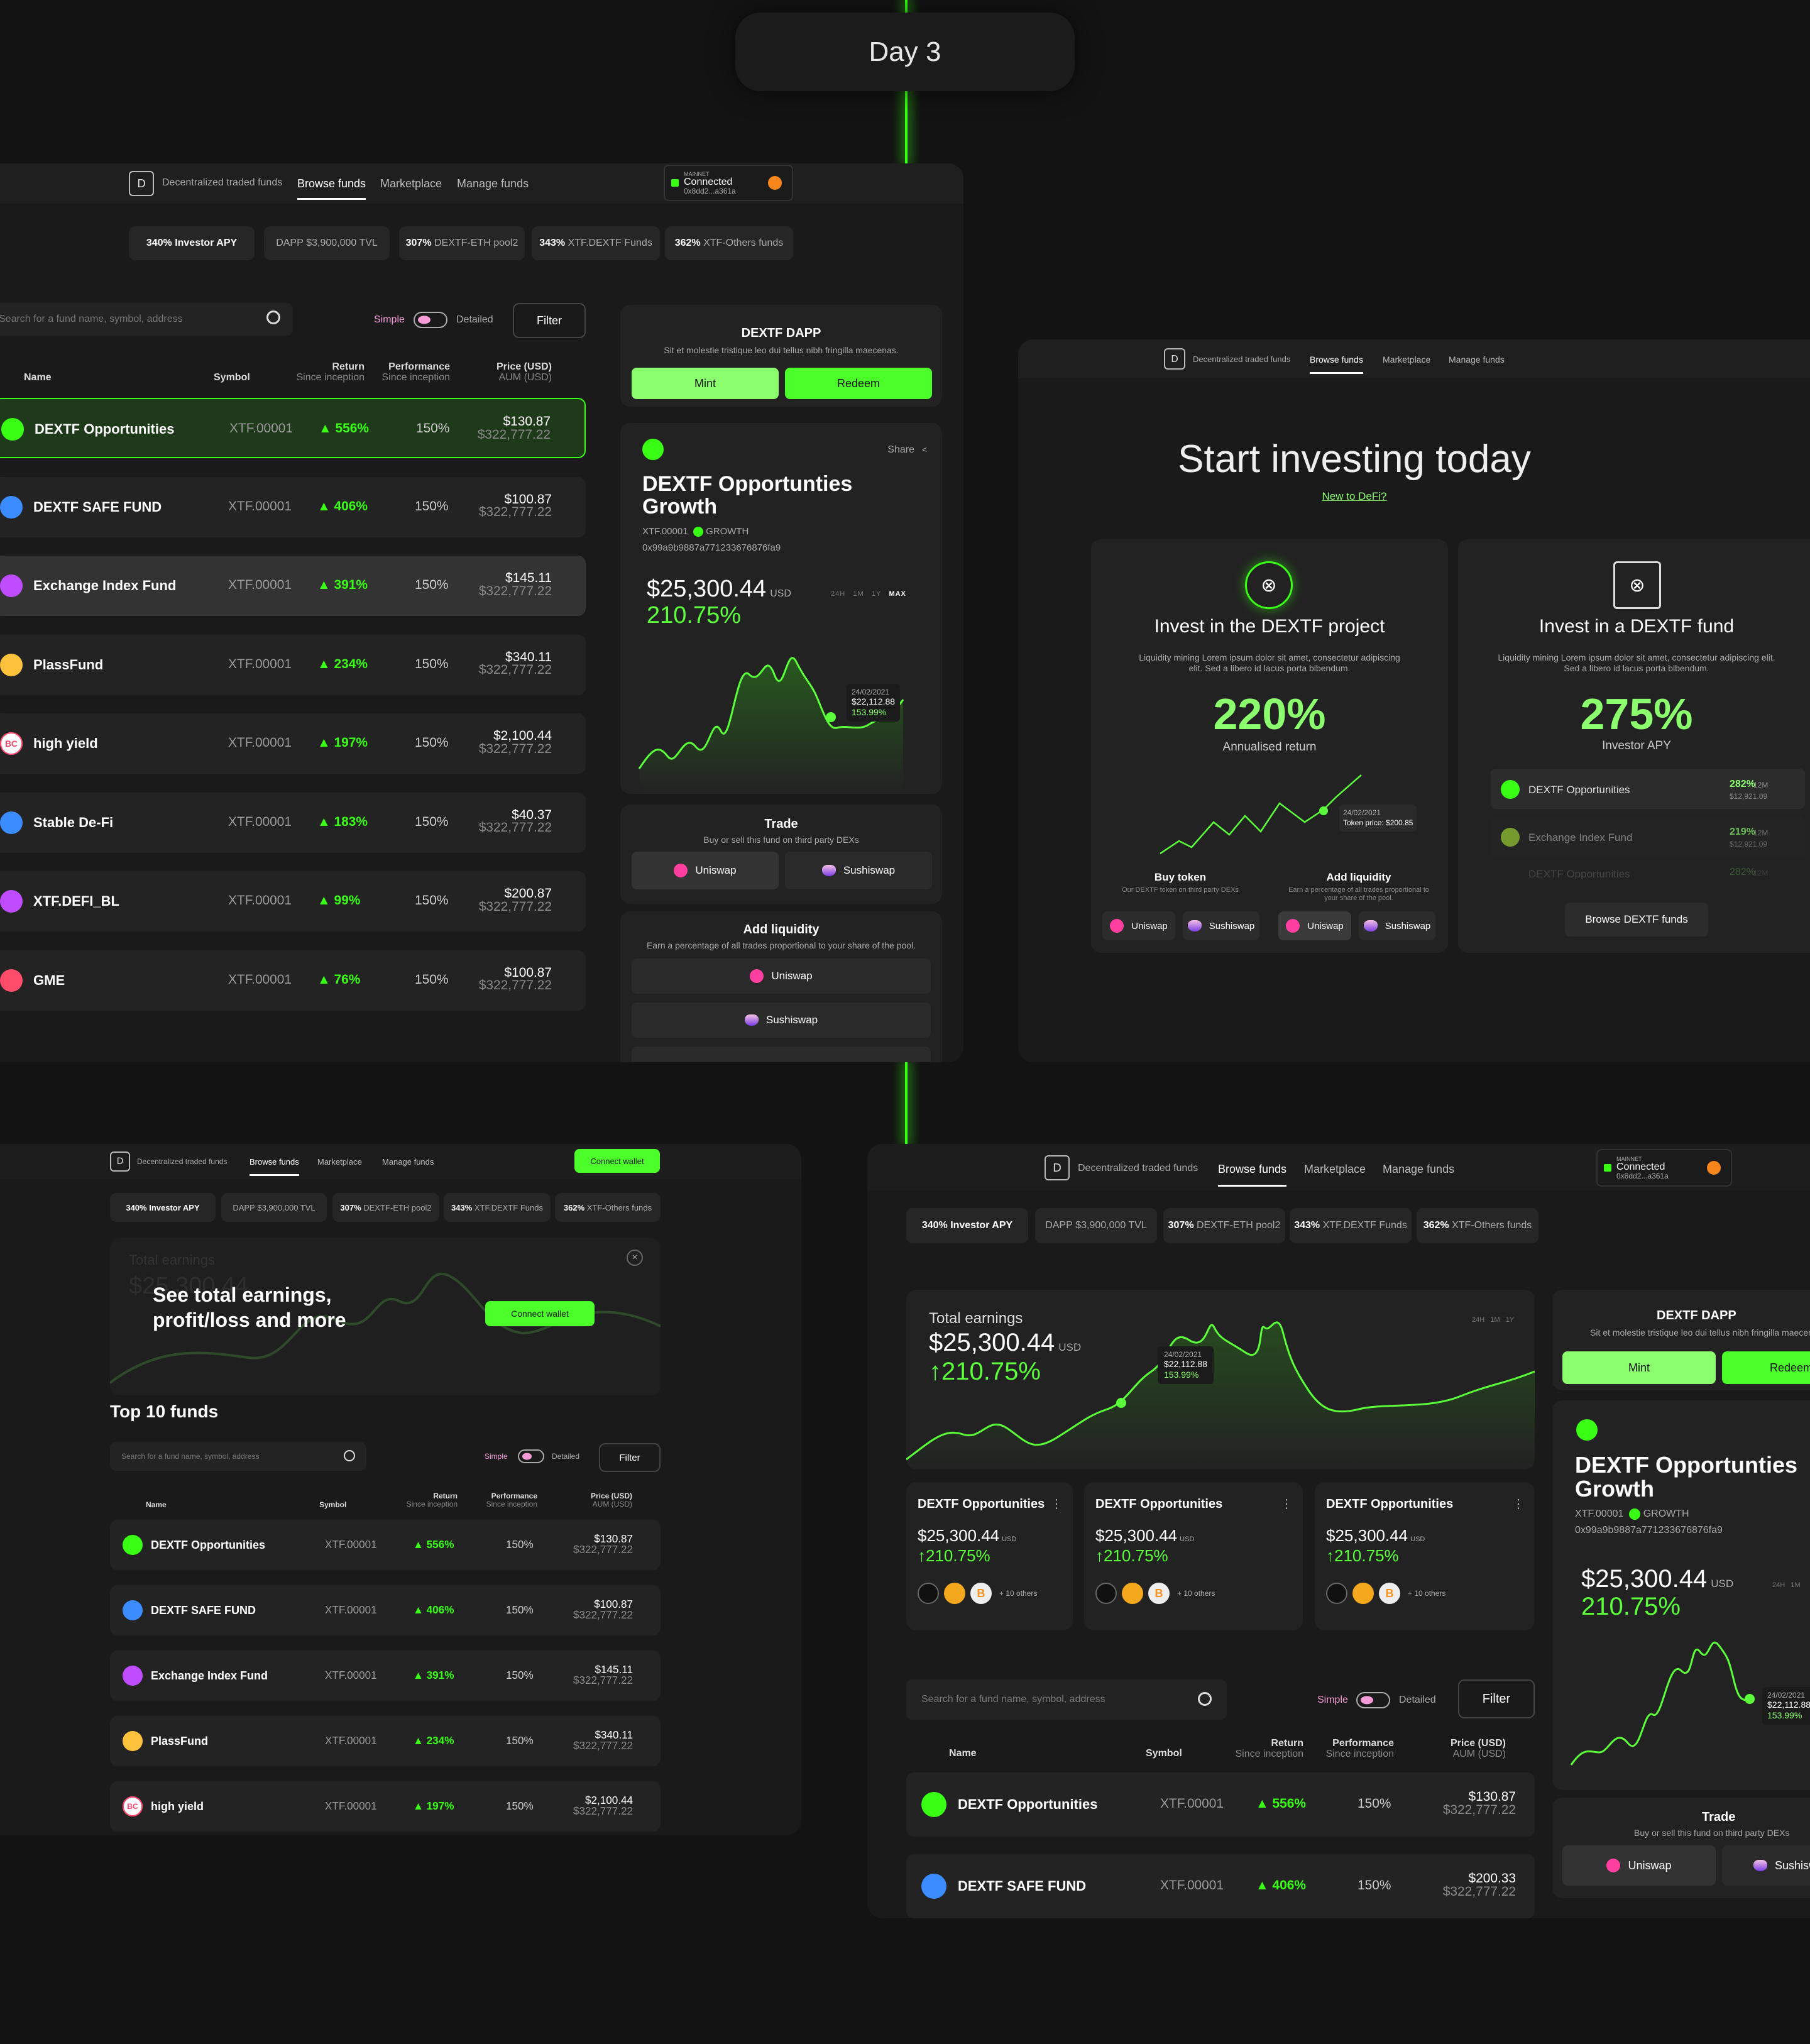 The height and width of the screenshot is (2044, 1810). I want to click on fund-return: ▲ 183%, so click(342, 822).